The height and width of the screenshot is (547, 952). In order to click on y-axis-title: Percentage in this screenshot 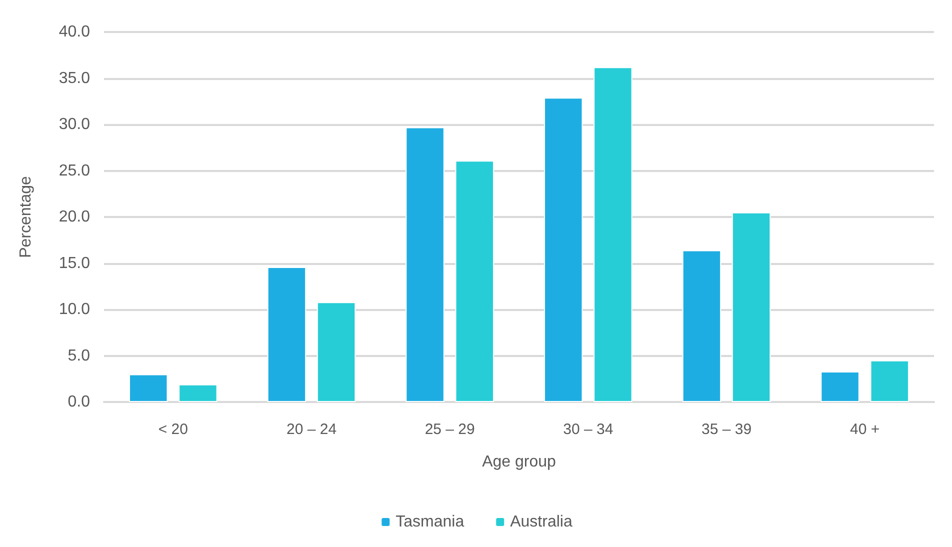, I will do `click(26, 217)`.